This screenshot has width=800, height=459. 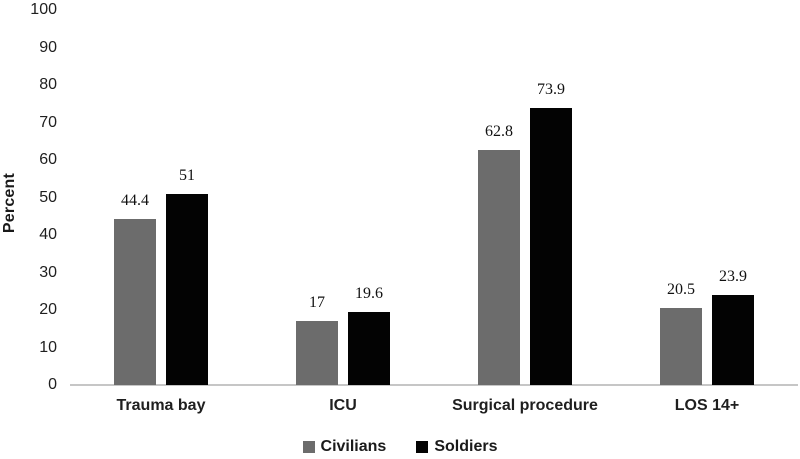 I want to click on category-label-trauma-bay: Trauma bay, so click(x=161, y=405).